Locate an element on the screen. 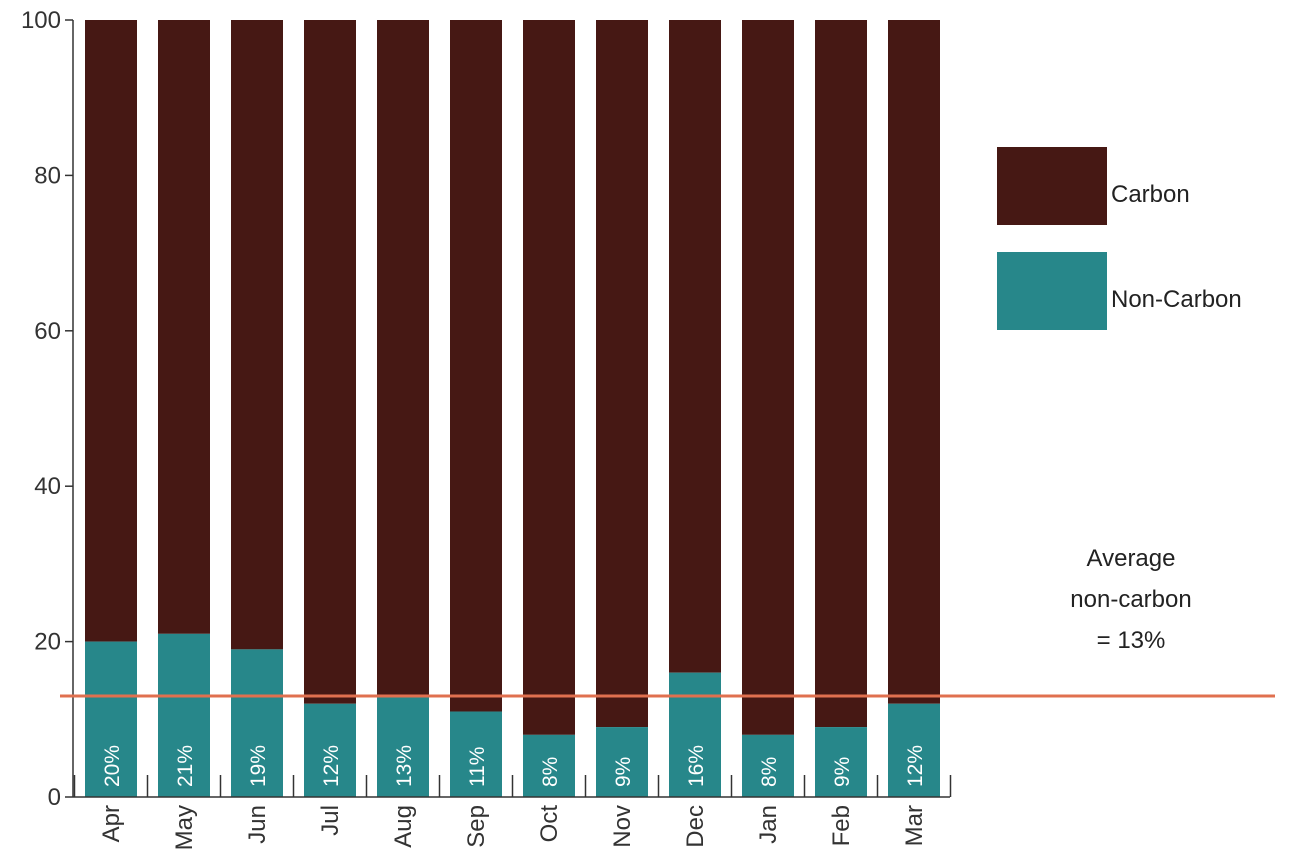  y-tick-label-80: 80 is located at coordinates (47, 175).